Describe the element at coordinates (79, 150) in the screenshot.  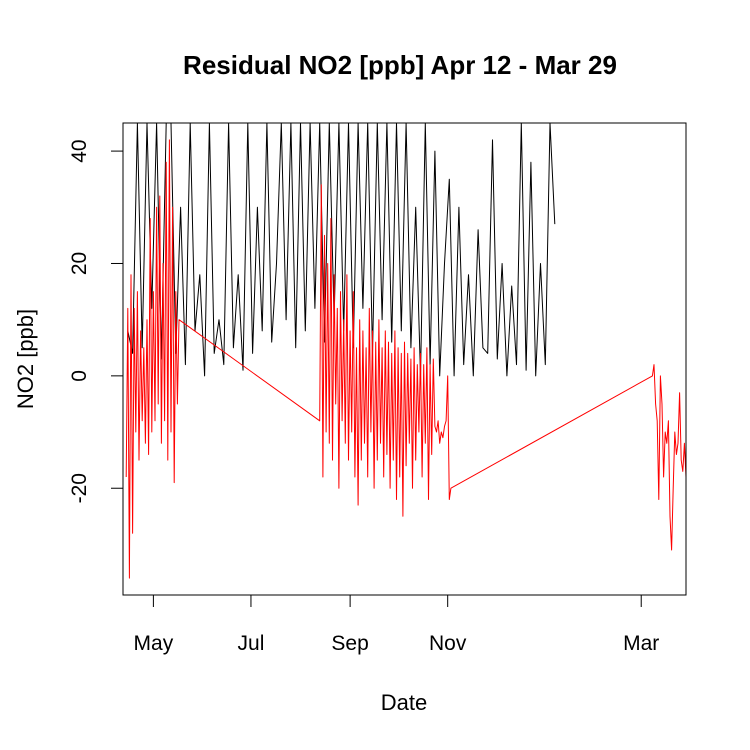
I see `y-tick-label-3: 40` at that location.